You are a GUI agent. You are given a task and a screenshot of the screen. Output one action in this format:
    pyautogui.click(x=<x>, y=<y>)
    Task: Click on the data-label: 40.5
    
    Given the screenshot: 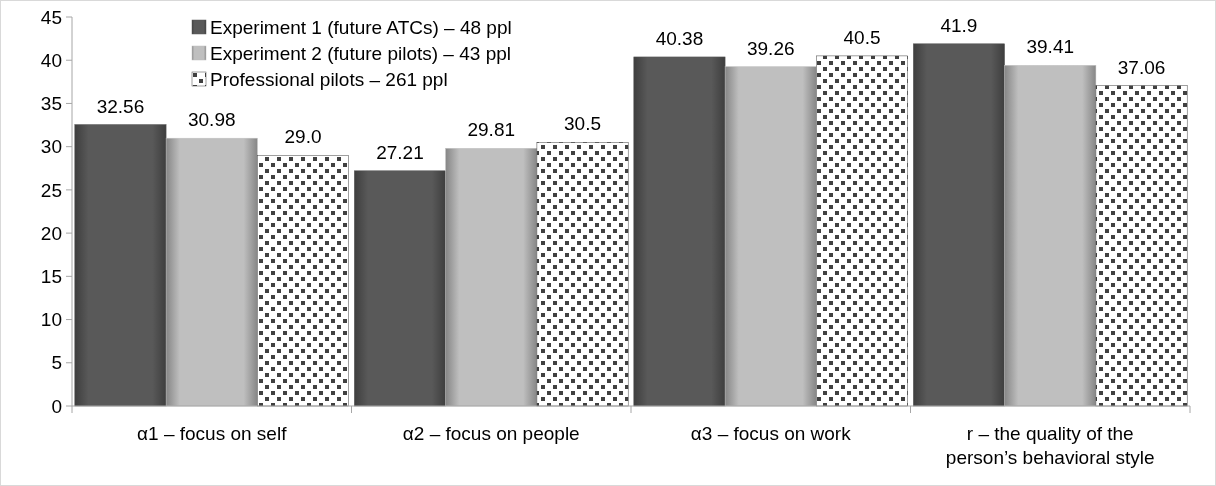 What is the action you would take?
    pyautogui.click(x=862, y=37)
    